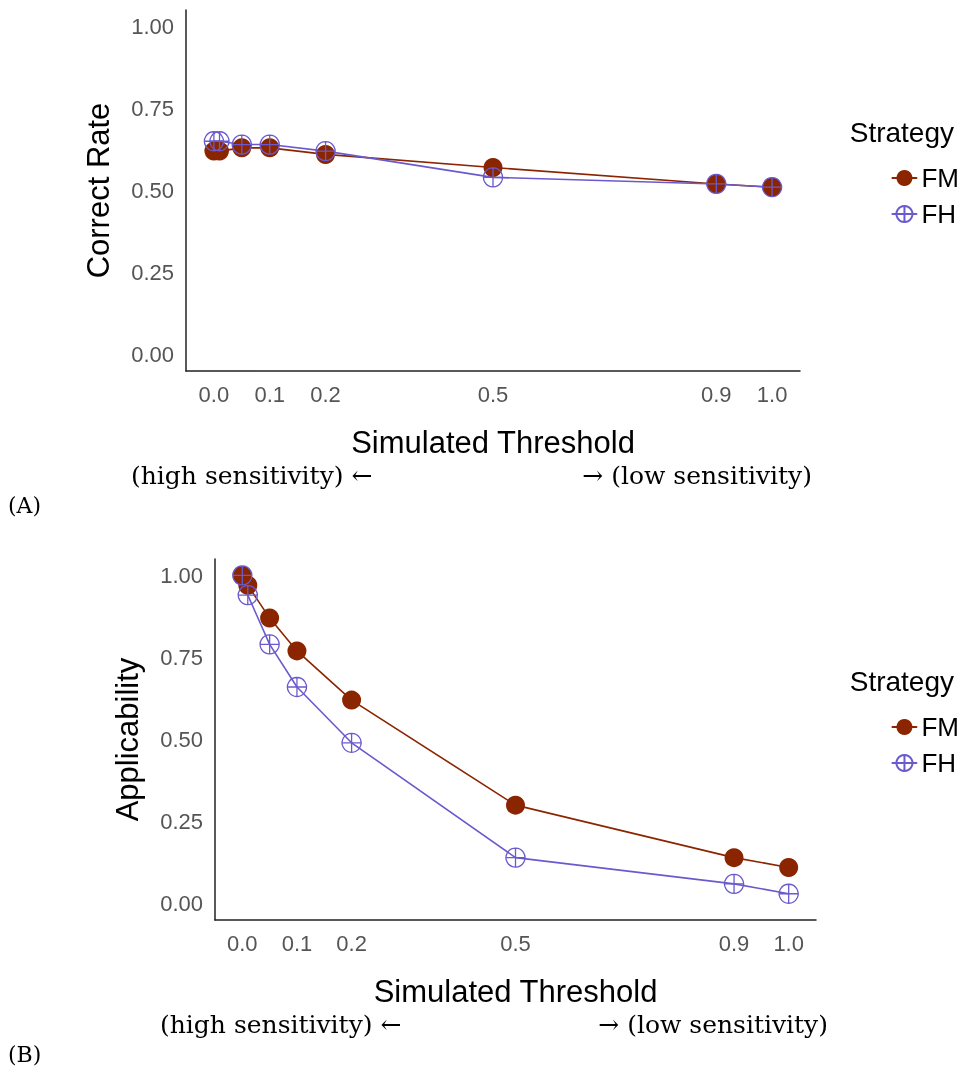 The width and height of the screenshot is (974, 1079). I want to click on text: (B), so click(25, 1054).